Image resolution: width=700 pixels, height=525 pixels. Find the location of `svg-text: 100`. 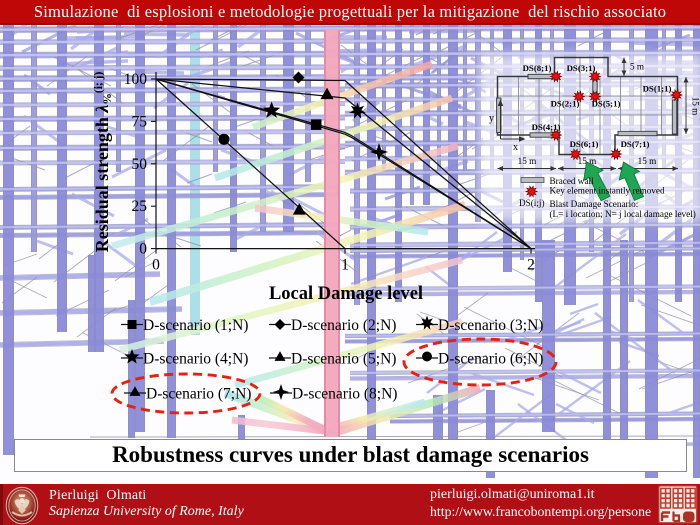

svg-text: 100 is located at coordinates (136, 79).